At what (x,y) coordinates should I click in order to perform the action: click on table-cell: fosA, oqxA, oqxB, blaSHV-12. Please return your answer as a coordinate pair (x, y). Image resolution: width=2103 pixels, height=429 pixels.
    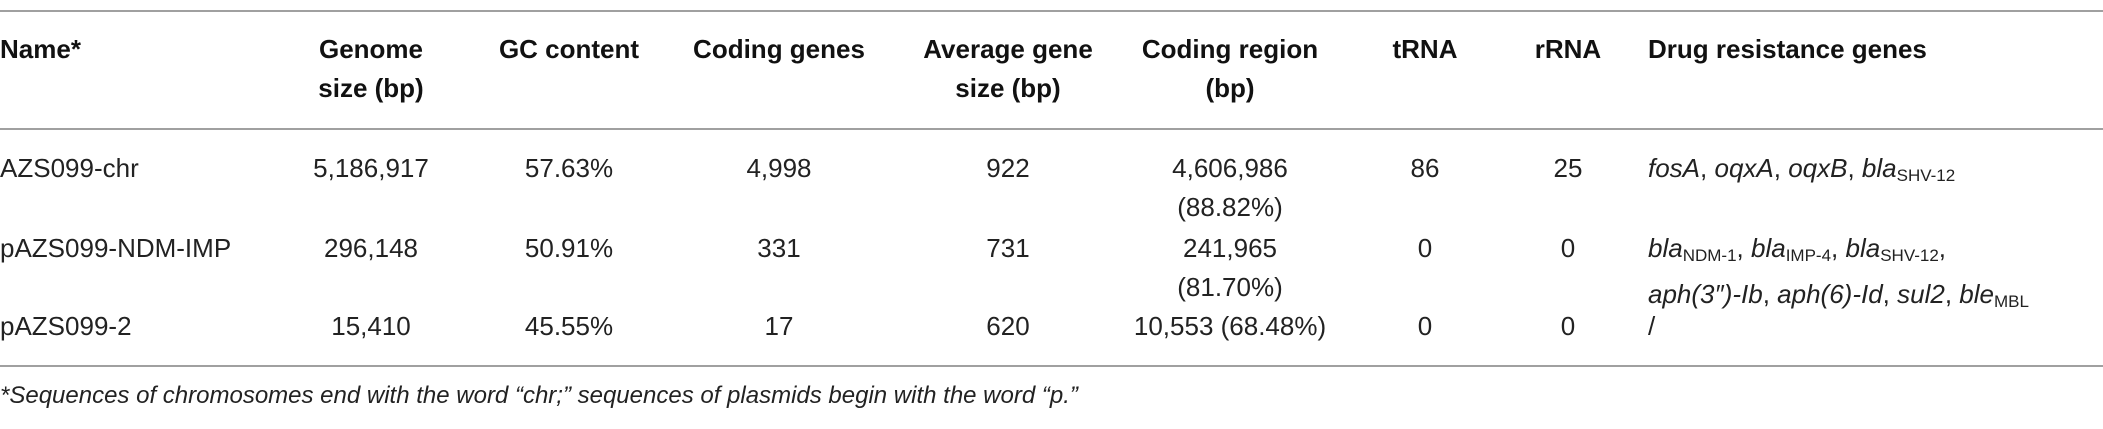
    Looking at the image, I should click on (1873, 172).